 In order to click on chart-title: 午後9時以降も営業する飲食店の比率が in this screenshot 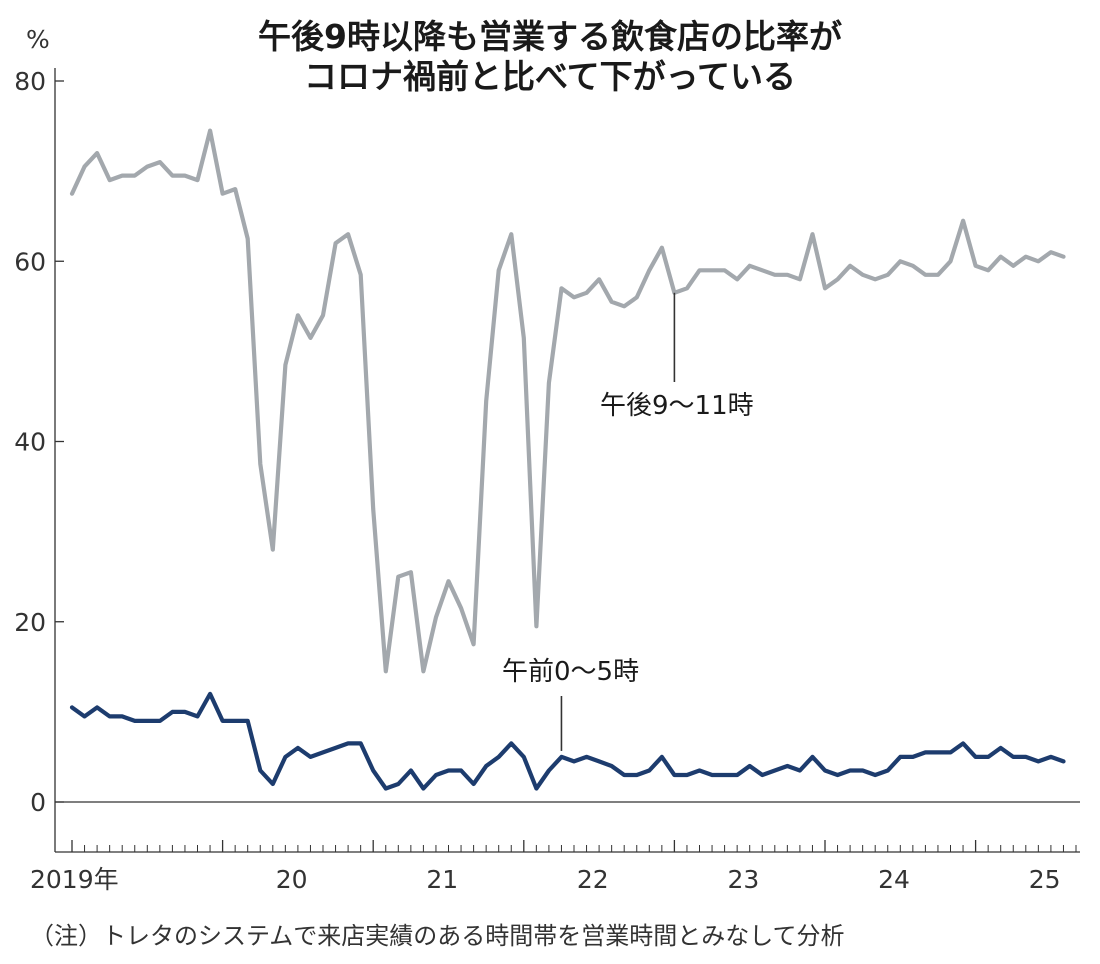, I will do `click(550, 36)`.